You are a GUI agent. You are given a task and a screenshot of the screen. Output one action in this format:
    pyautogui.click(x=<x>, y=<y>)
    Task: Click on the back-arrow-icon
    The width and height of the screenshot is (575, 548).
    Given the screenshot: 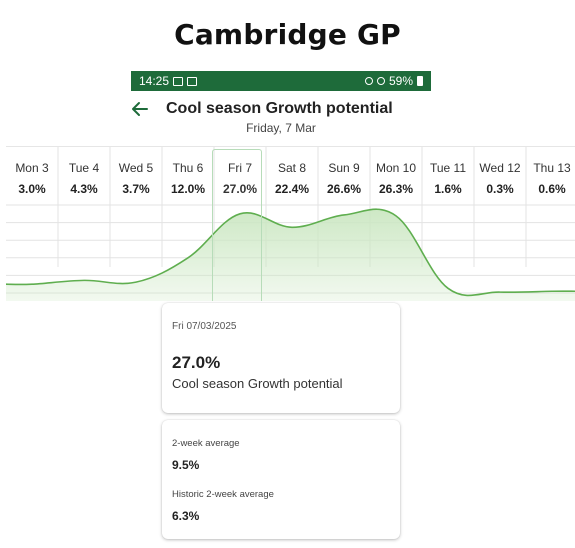 What is the action you would take?
    pyautogui.click(x=140, y=109)
    